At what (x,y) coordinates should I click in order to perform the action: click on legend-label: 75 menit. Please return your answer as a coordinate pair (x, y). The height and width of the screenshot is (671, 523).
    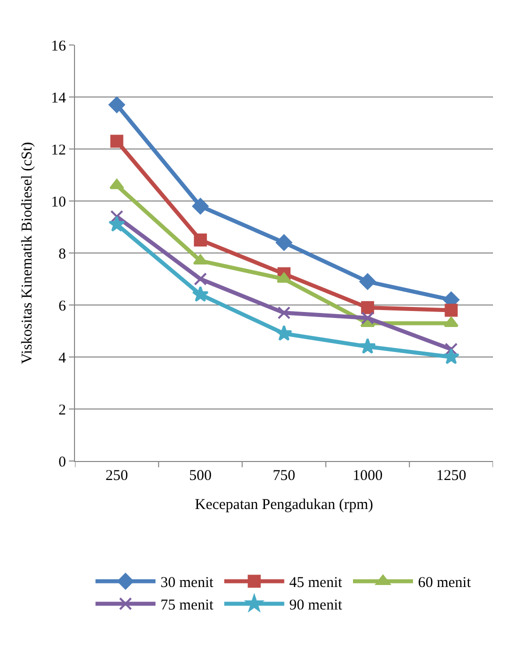
    Looking at the image, I should click on (187, 606).